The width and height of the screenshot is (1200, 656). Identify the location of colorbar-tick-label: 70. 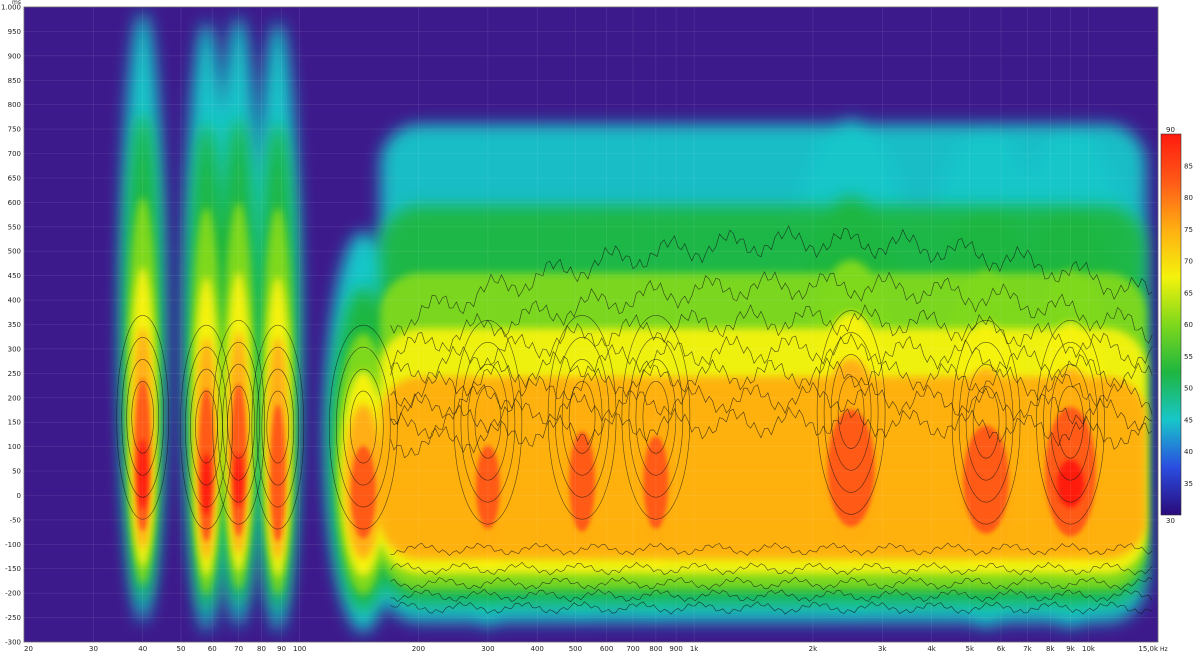
(1188, 262).